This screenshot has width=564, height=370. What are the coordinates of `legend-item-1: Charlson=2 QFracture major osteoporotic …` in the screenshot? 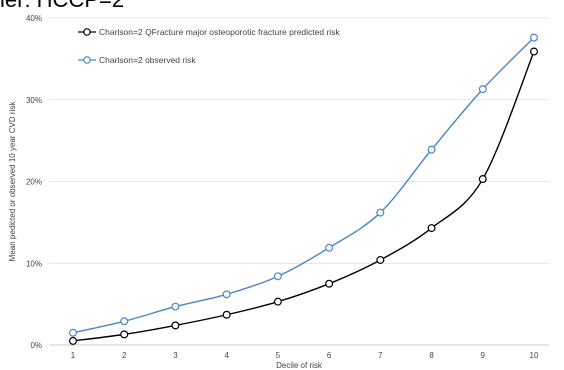 It's located at (209, 32).